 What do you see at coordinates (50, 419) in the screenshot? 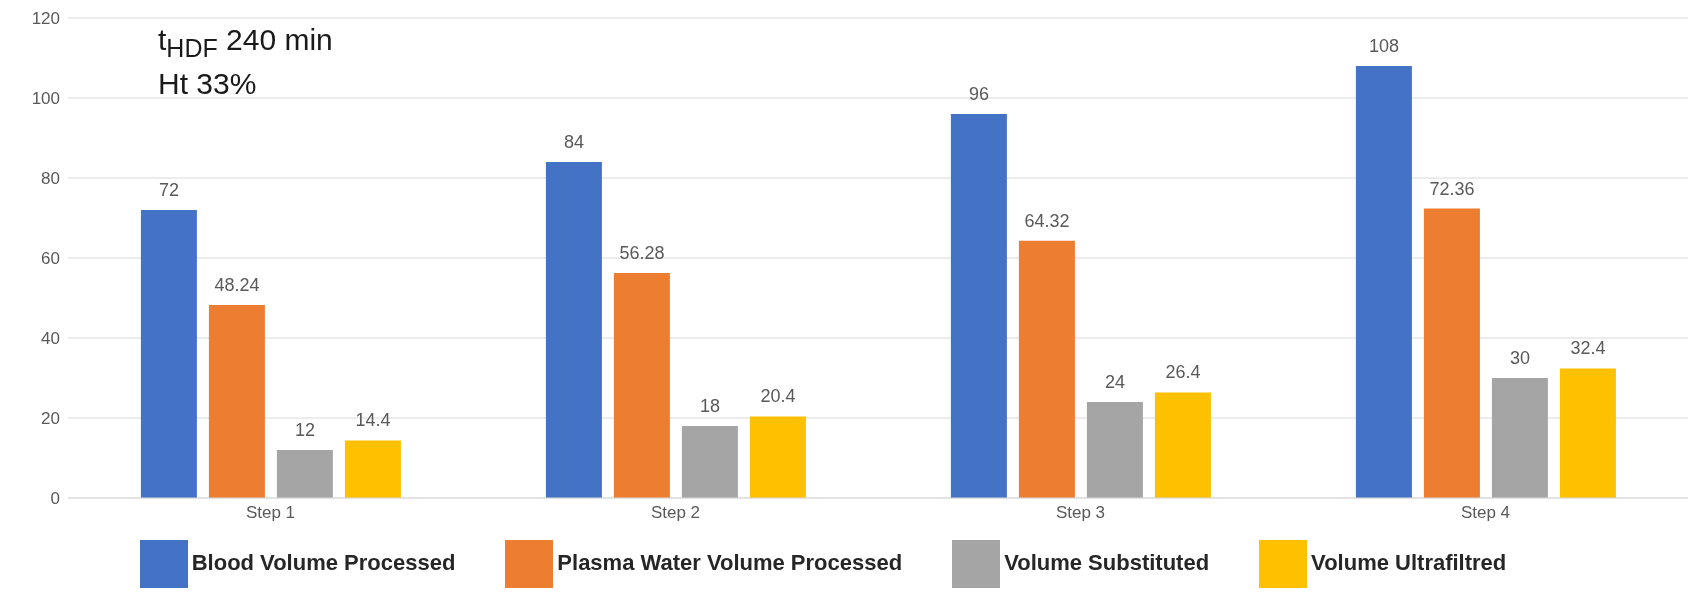
I see `y-tick-label: 20` at bounding box center [50, 419].